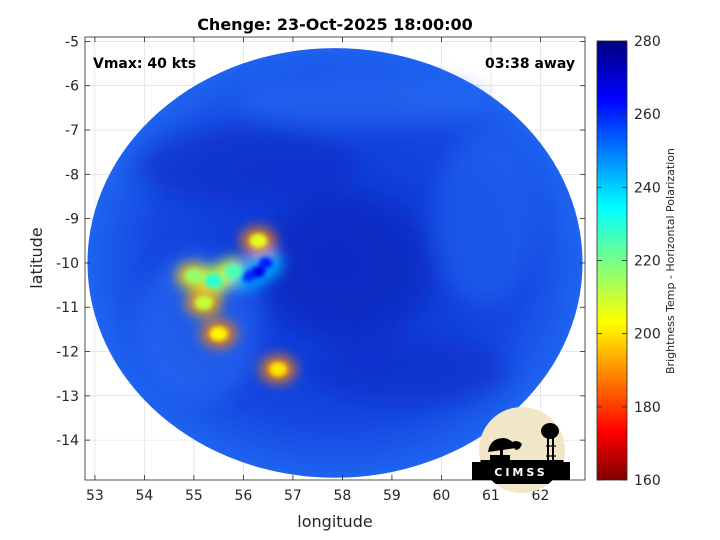  I want to click on vmax-annotation: Vmax: 40 kts, so click(144, 64).